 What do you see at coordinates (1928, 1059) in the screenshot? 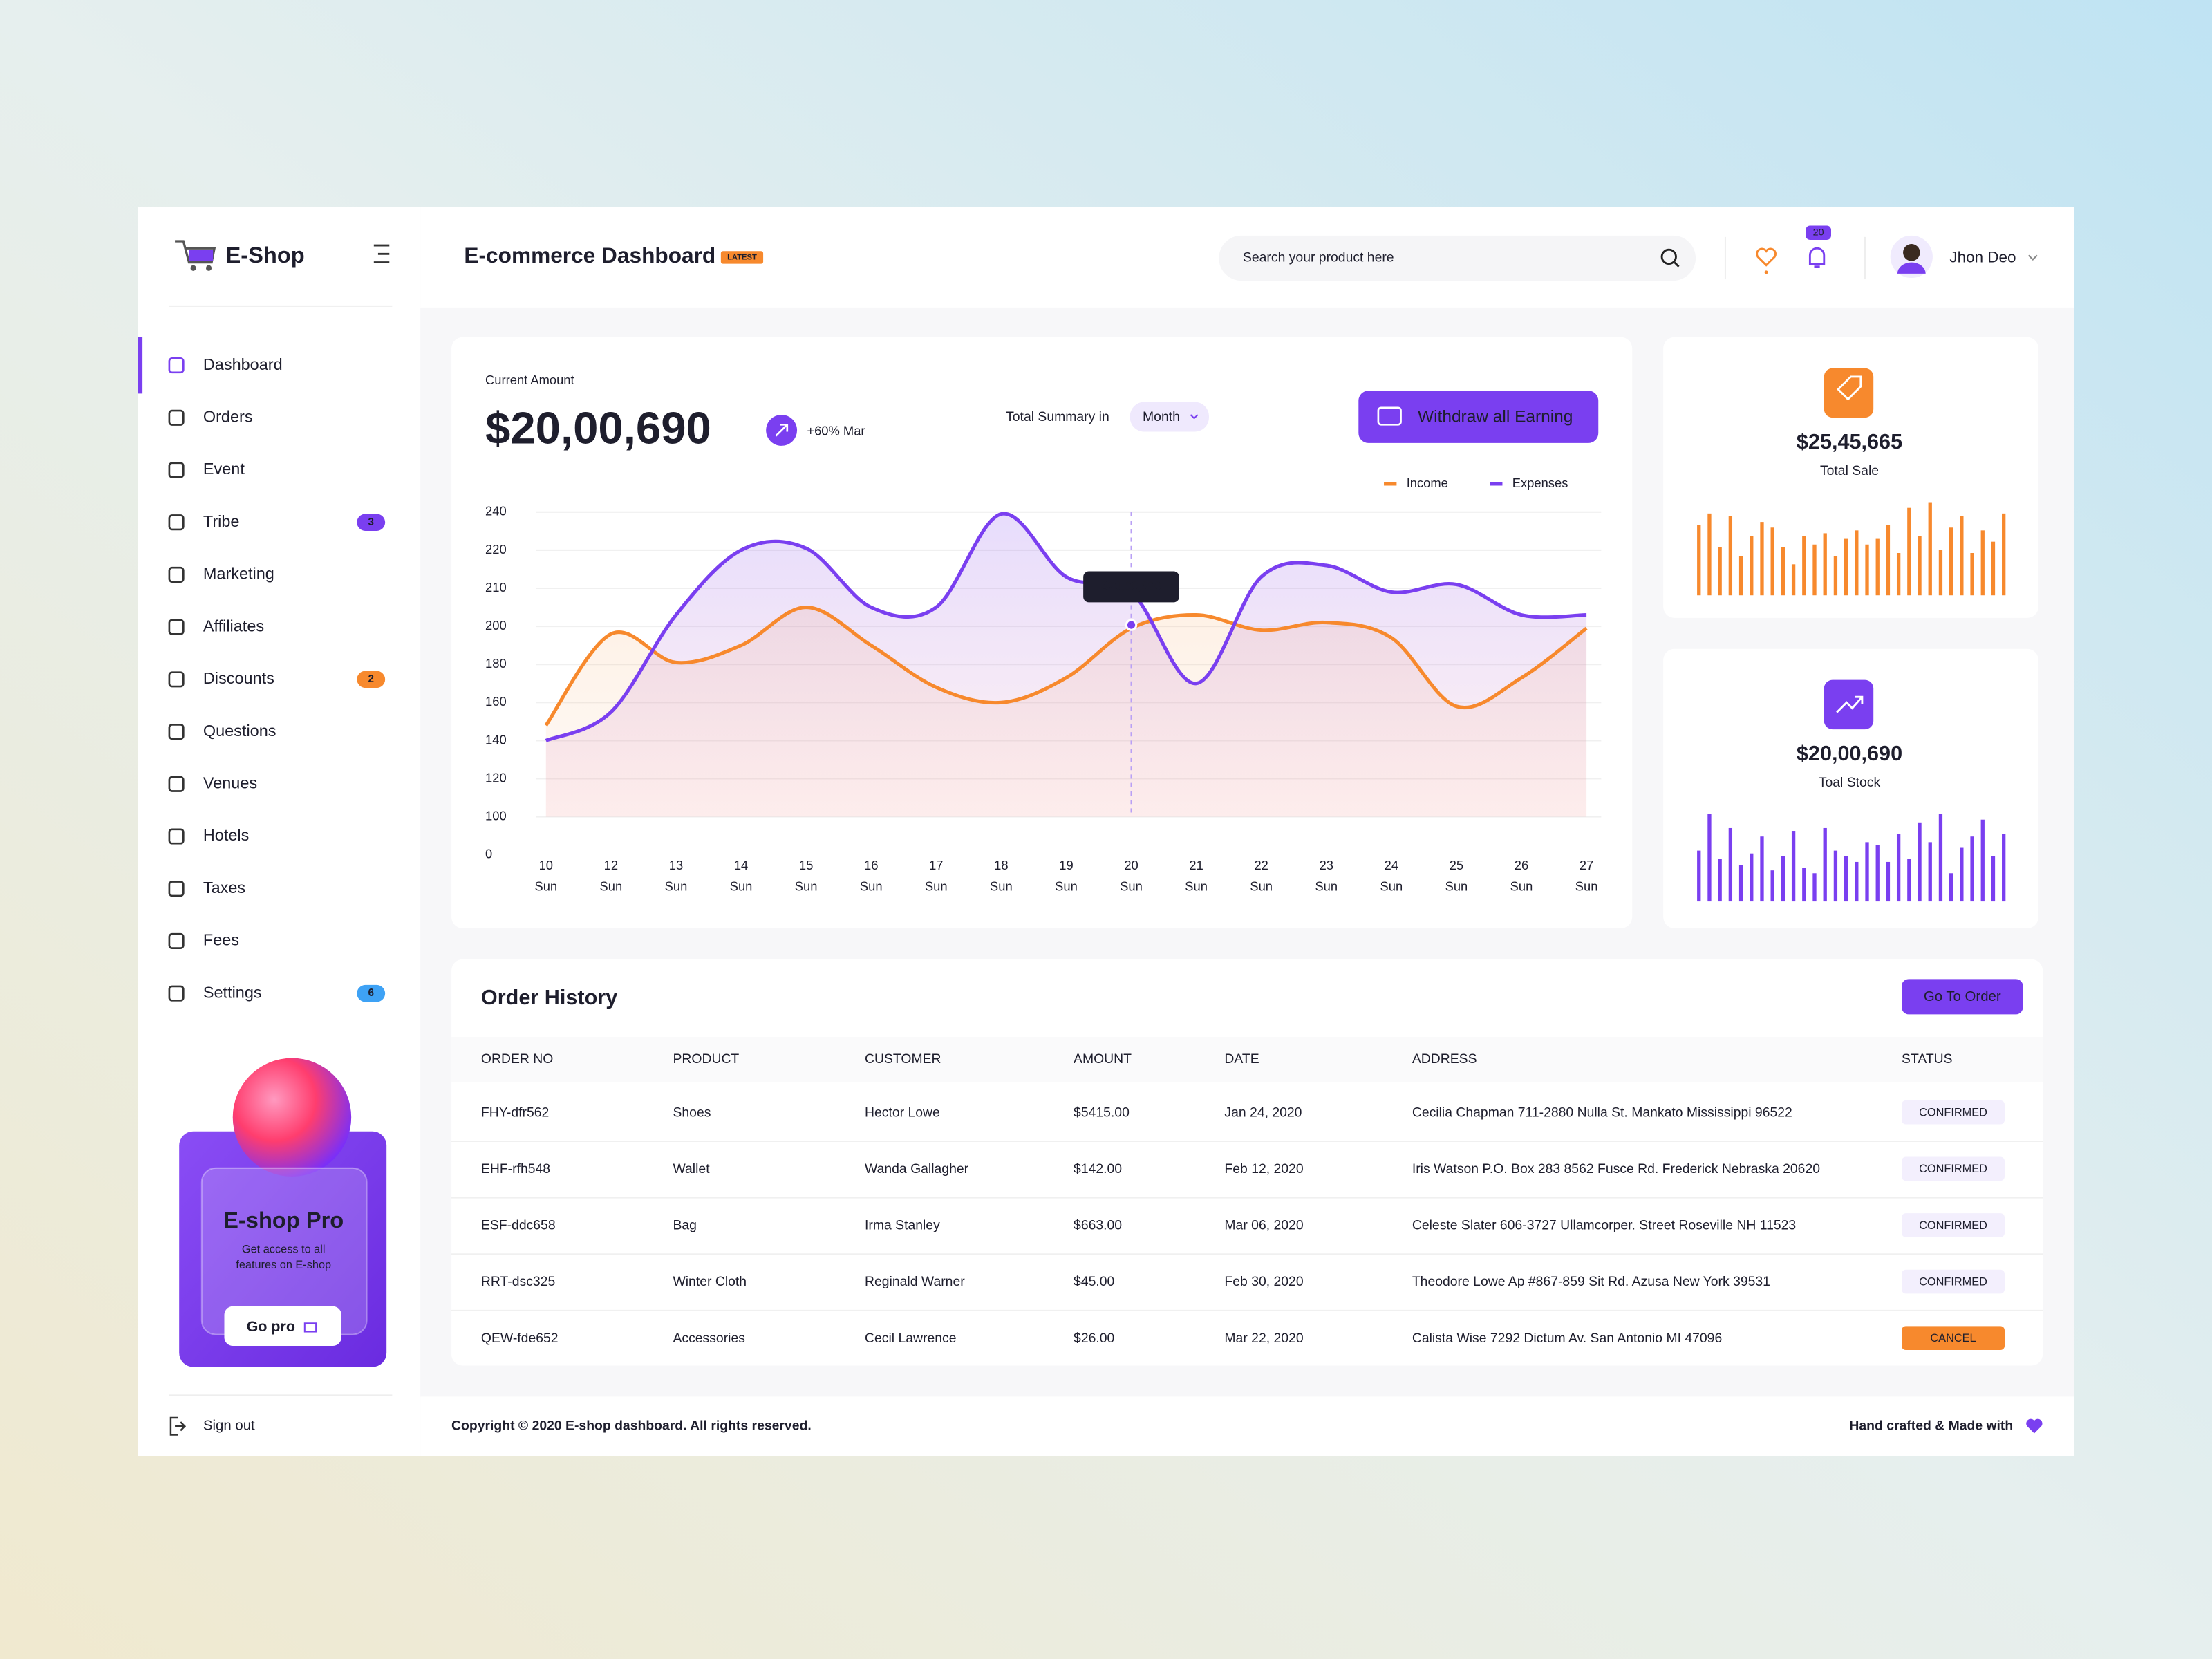
I see `column-header: STATUS` at bounding box center [1928, 1059].